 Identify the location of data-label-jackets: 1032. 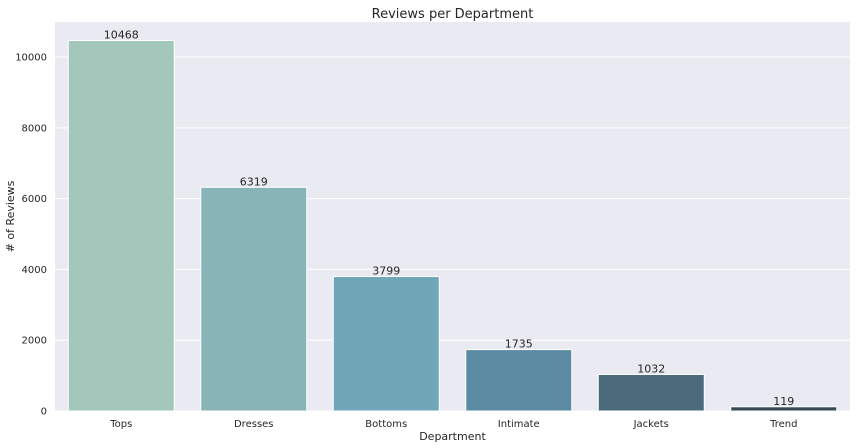
(651, 368).